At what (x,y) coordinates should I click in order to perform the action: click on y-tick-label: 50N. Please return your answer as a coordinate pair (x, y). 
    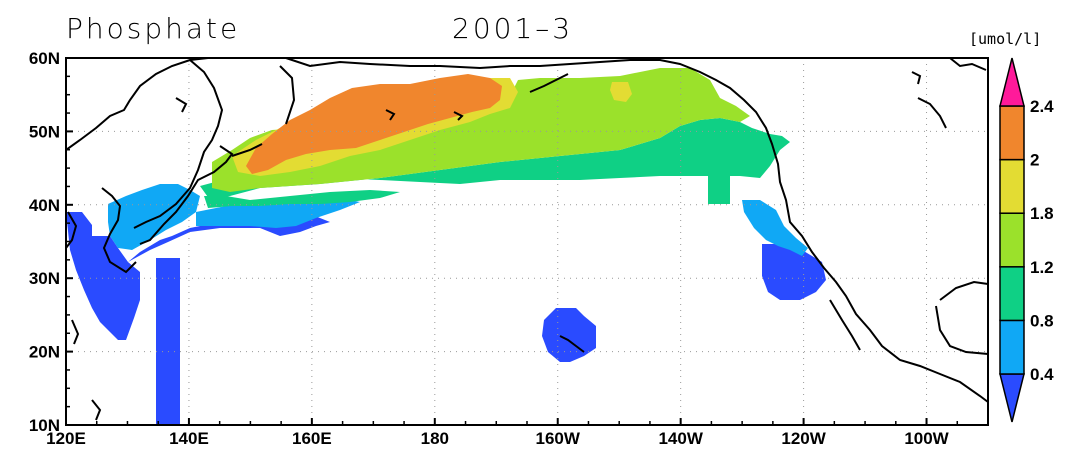
    Looking at the image, I should click on (44, 131).